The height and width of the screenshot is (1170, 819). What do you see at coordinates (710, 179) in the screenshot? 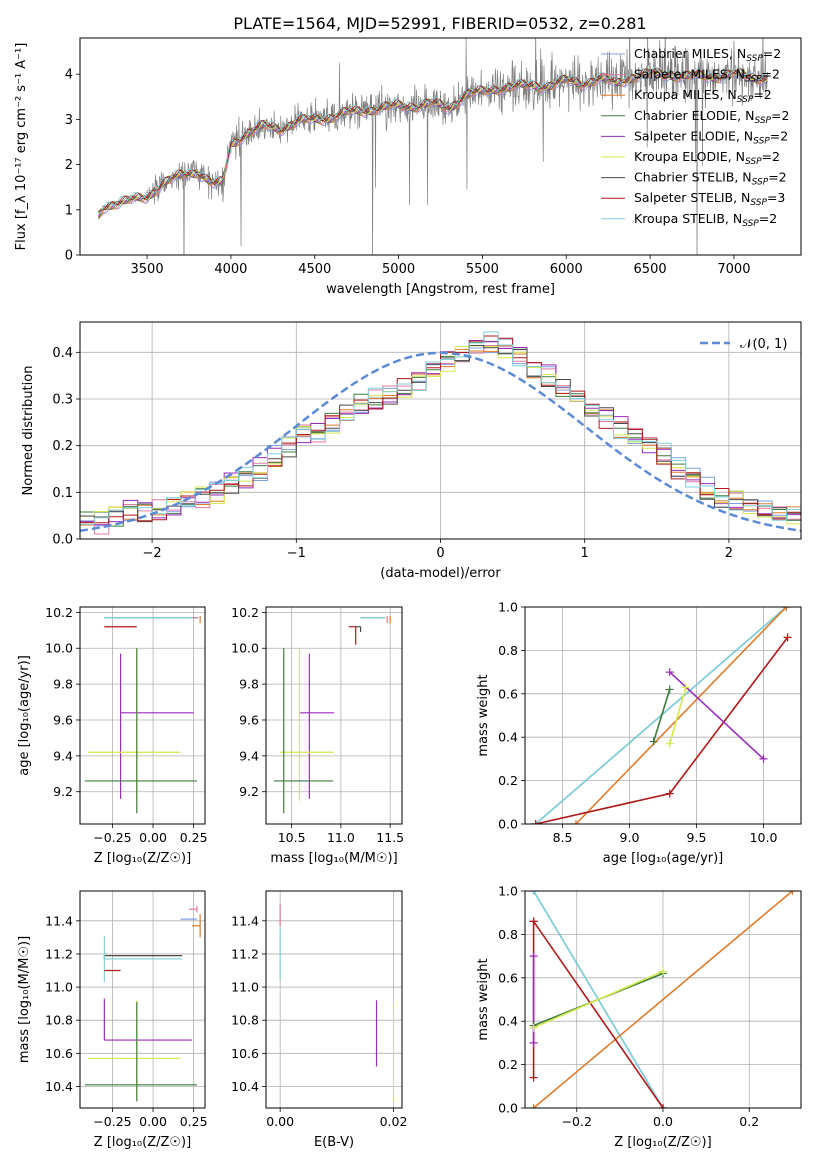
I see `legend-entry: Chabrier STELIB, NSSP=2` at bounding box center [710, 179].